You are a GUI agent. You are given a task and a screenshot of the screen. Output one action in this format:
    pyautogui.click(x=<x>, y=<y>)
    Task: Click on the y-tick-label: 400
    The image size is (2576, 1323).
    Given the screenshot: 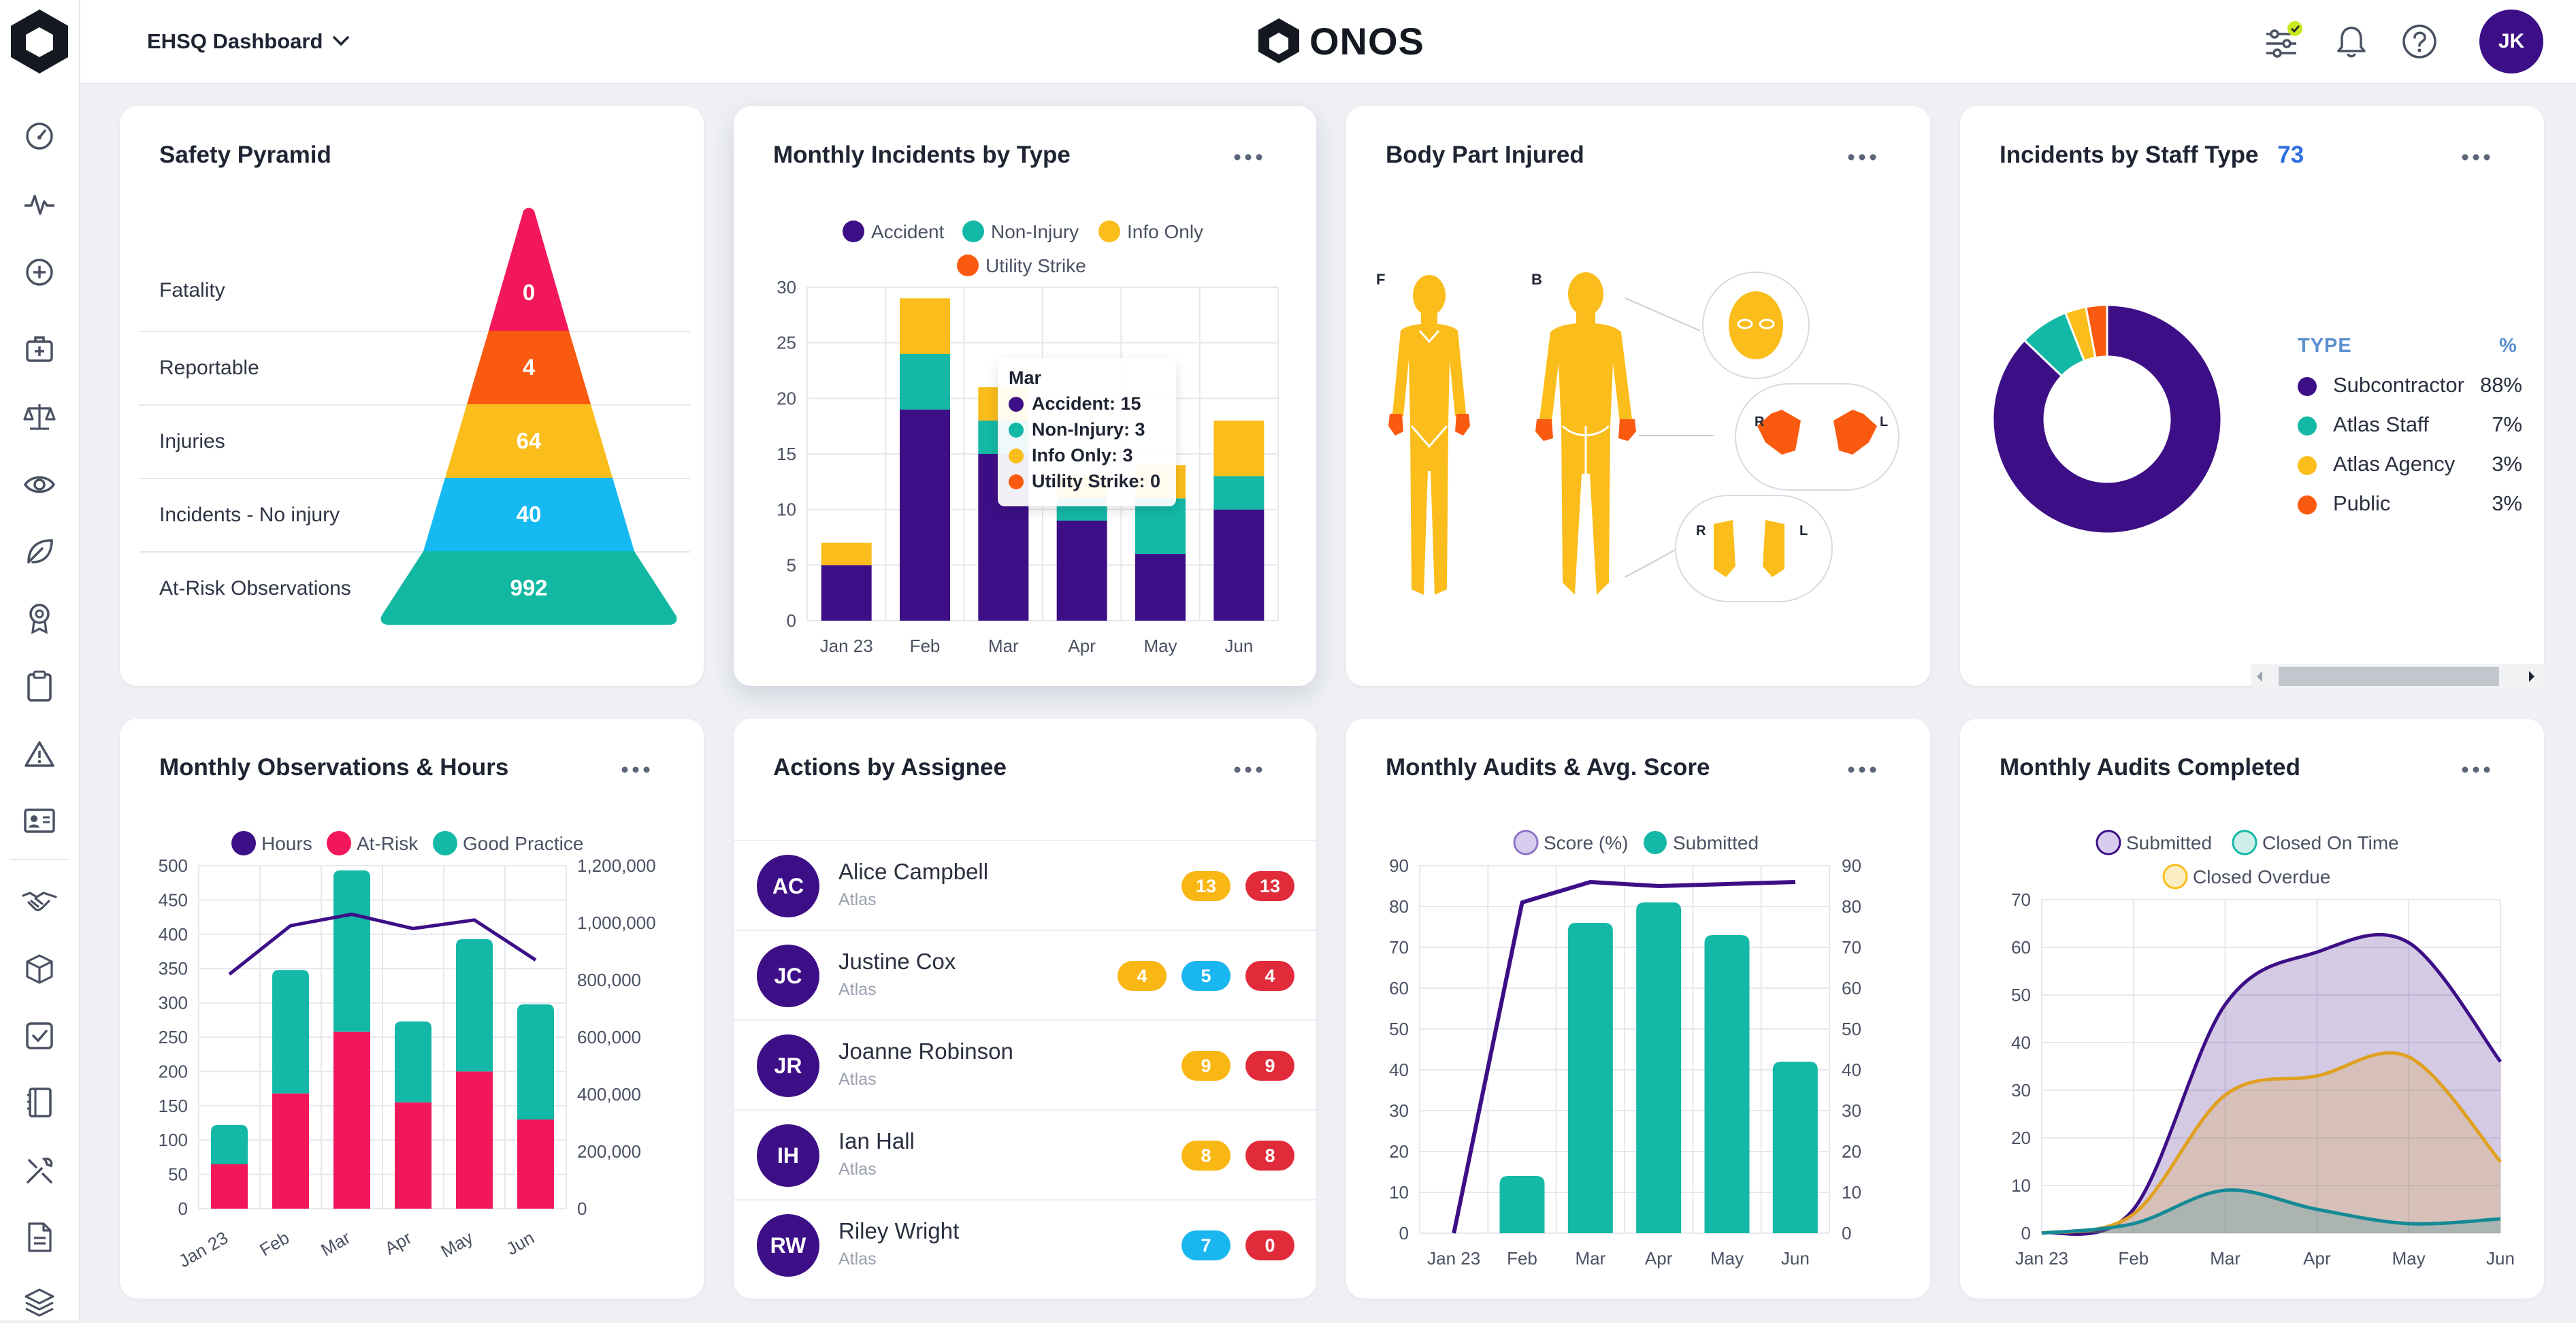 What is the action you would take?
    pyautogui.click(x=173, y=934)
    